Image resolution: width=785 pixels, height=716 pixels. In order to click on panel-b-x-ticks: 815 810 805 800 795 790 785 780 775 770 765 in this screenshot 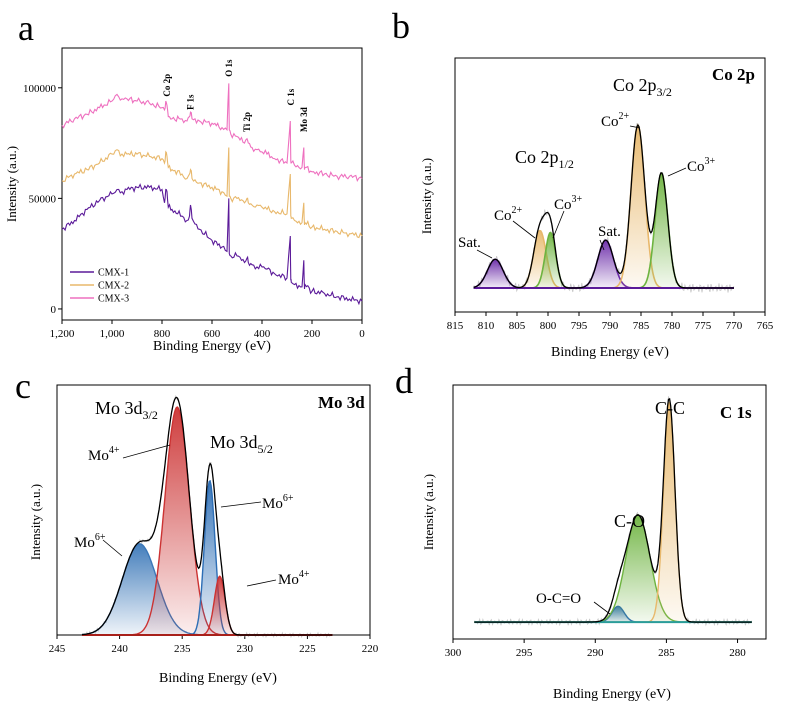, I will do `click(610, 322)`.